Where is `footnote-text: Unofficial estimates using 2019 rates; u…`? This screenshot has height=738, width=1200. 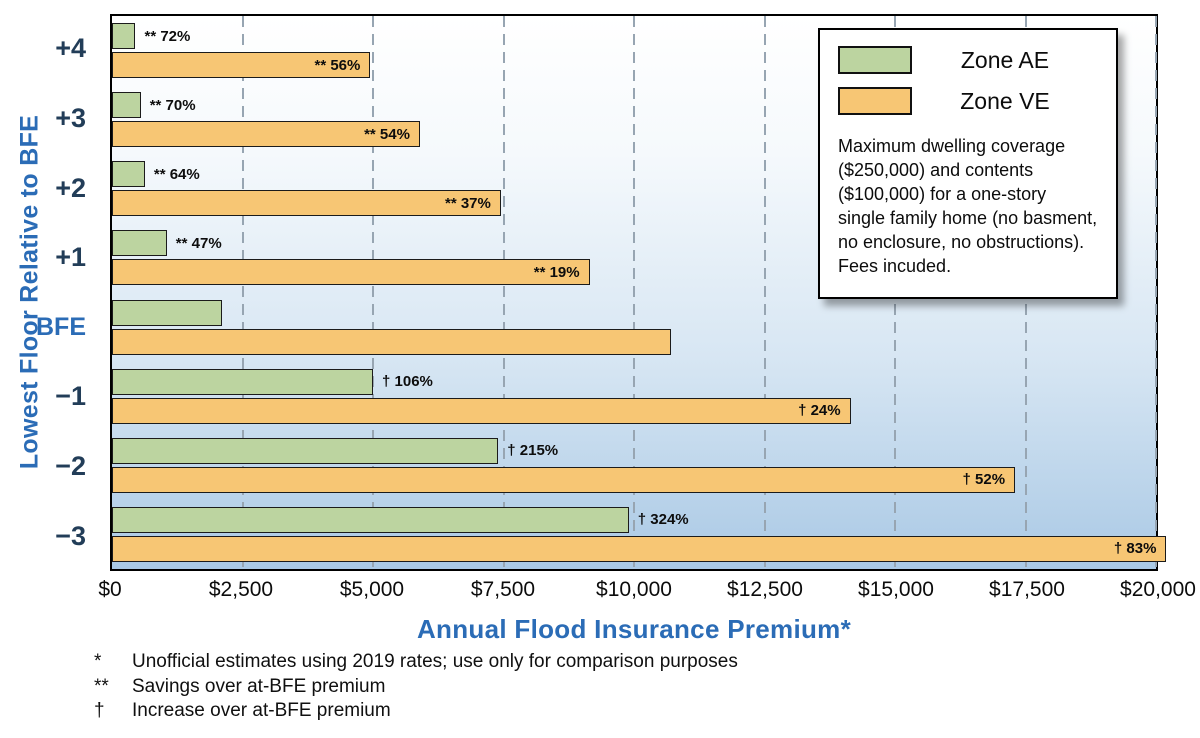
footnote-text: Unofficial estimates using 2019 rates; u… is located at coordinates (435, 661).